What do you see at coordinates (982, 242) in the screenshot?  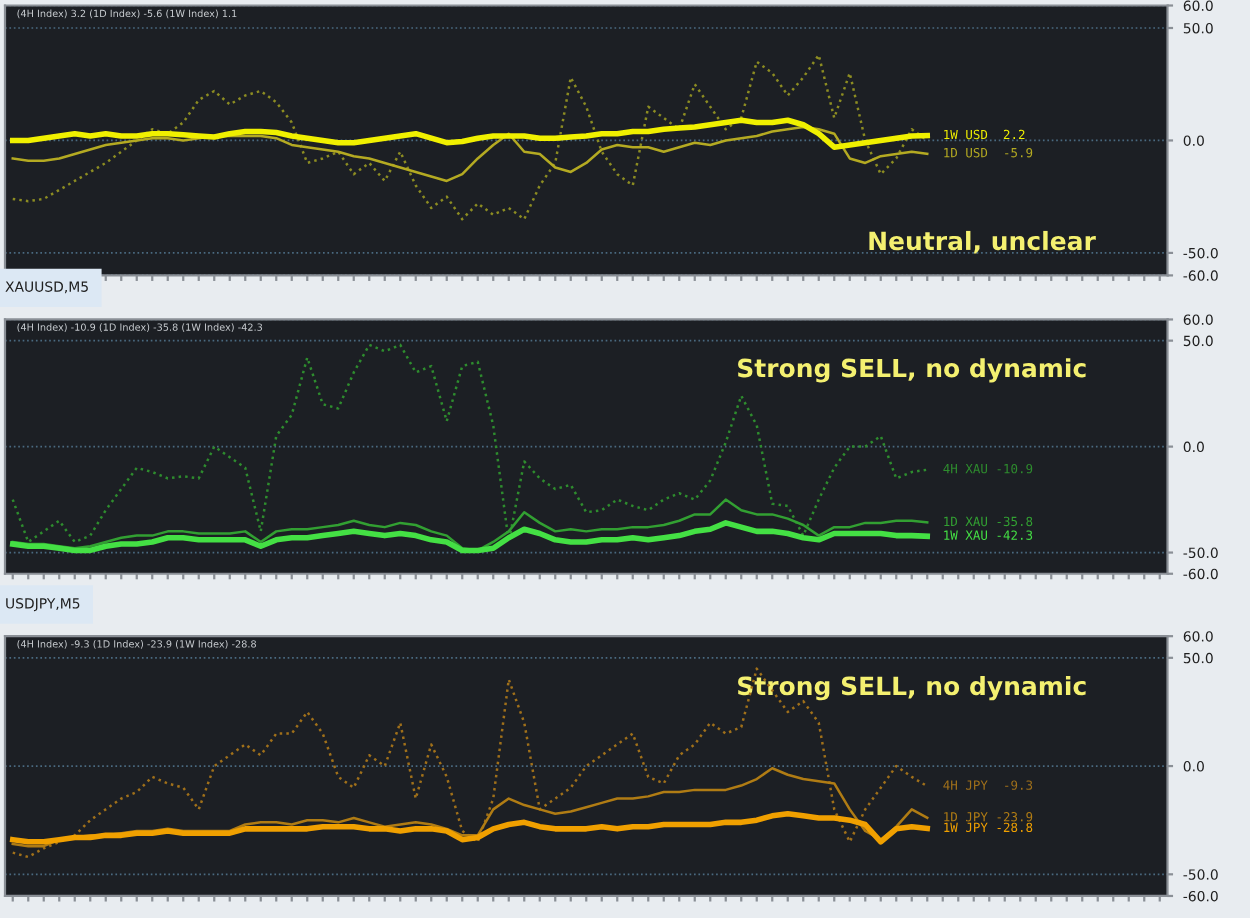 I see `annotation: Neutral, unclear` at bounding box center [982, 242].